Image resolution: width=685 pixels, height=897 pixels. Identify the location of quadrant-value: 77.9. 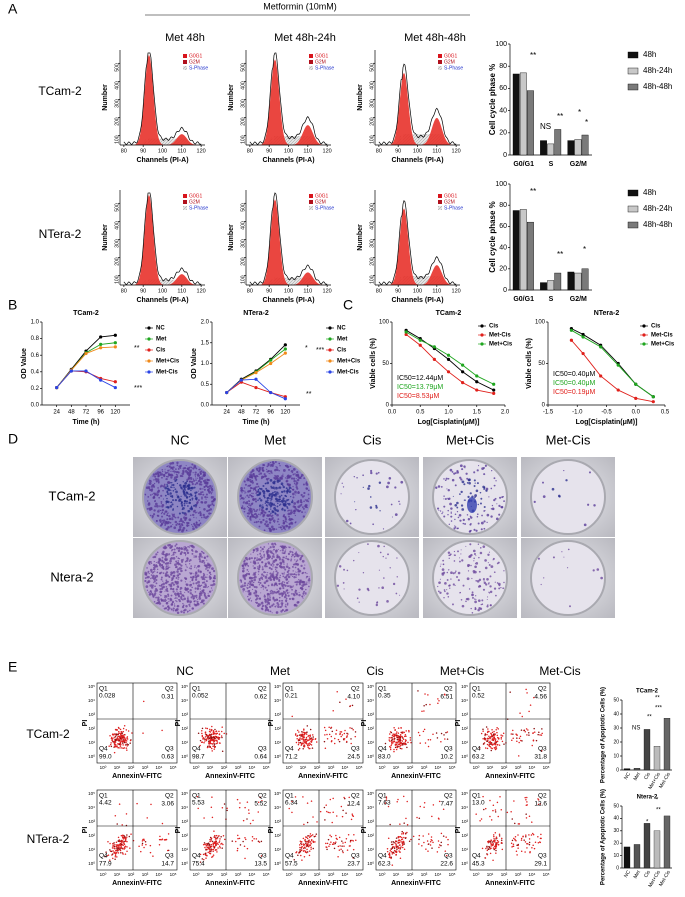
(105, 864).